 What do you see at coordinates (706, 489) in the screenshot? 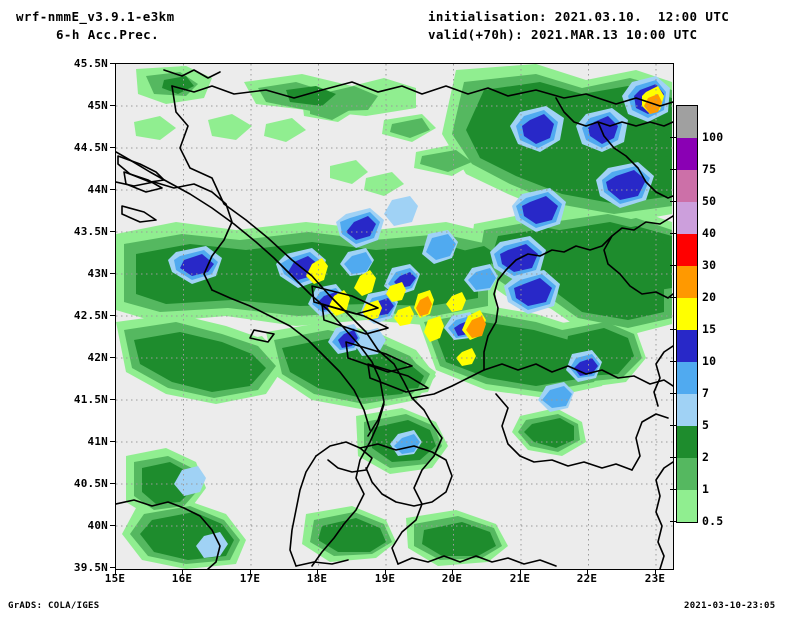
I see `colorbar-label-1: 1` at bounding box center [706, 489].